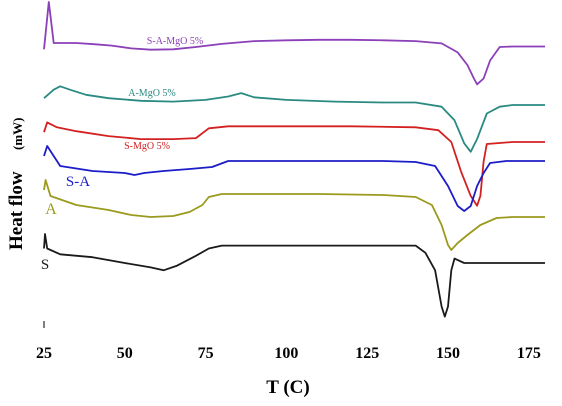 The width and height of the screenshot is (562, 406). What do you see at coordinates (529, 353) in the screenshot?
I see `x-tick-label: 175` at bounding box center [529, 353].